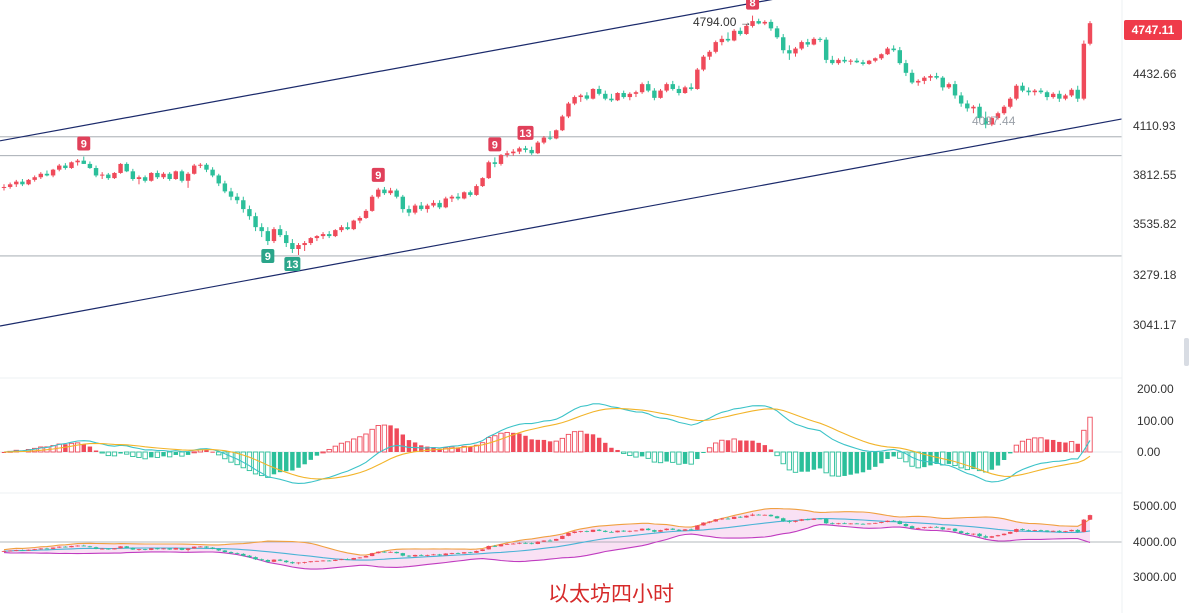  I want to click on bollinger-upper-line, so click(547, 531).